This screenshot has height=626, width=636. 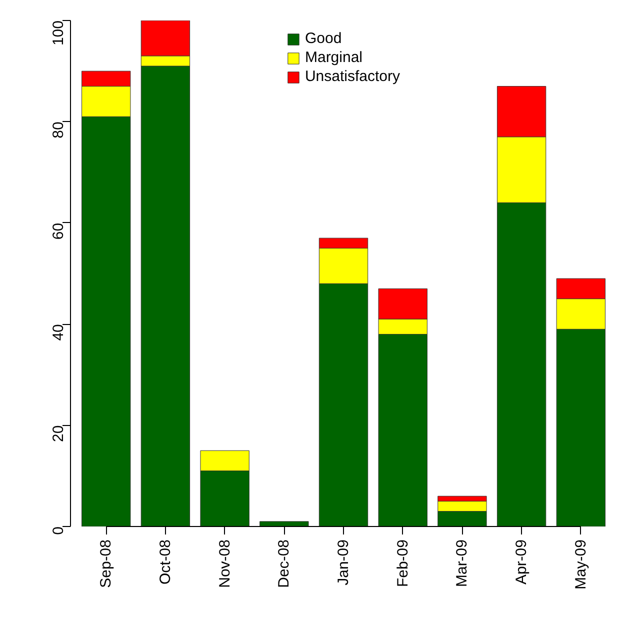 What do you see at coordinates (165, 562) in the screenshot?
I see `x-tick-label: Oct-08` at bounding box center [165, 562].